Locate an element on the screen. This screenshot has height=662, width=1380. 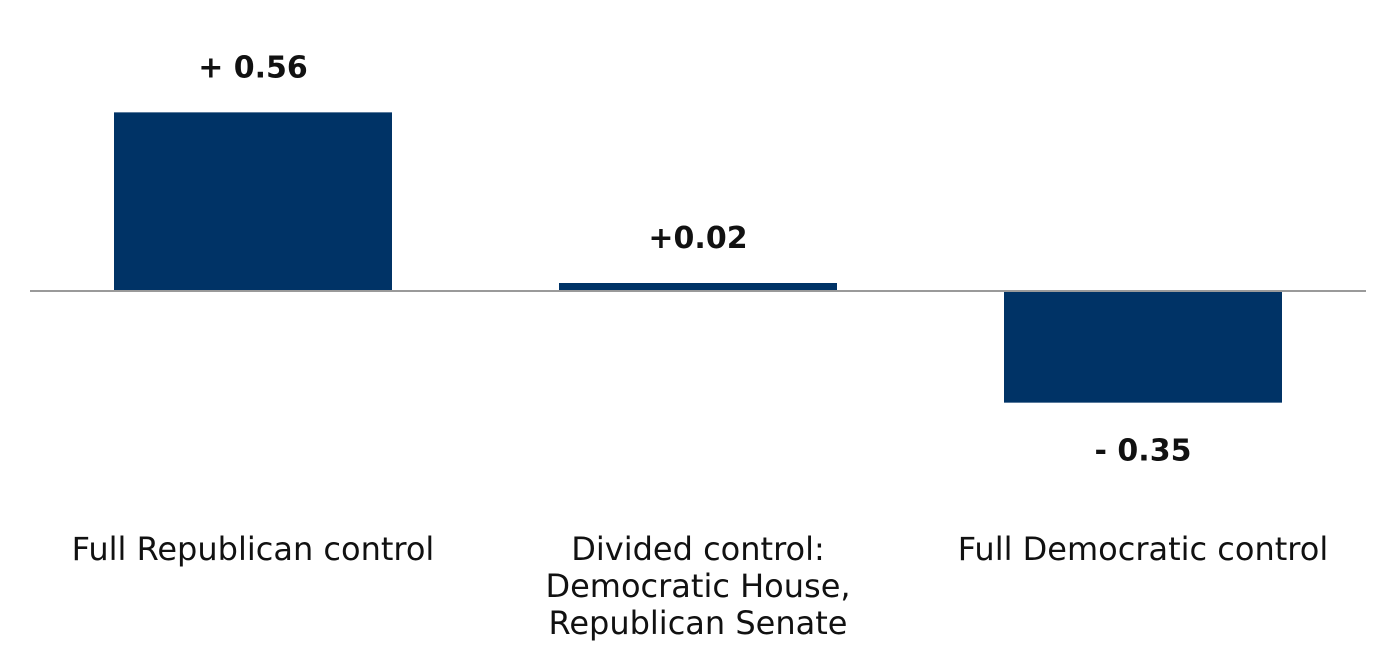
category-label-line: Democratic House, is located at coordinates (697, 586).